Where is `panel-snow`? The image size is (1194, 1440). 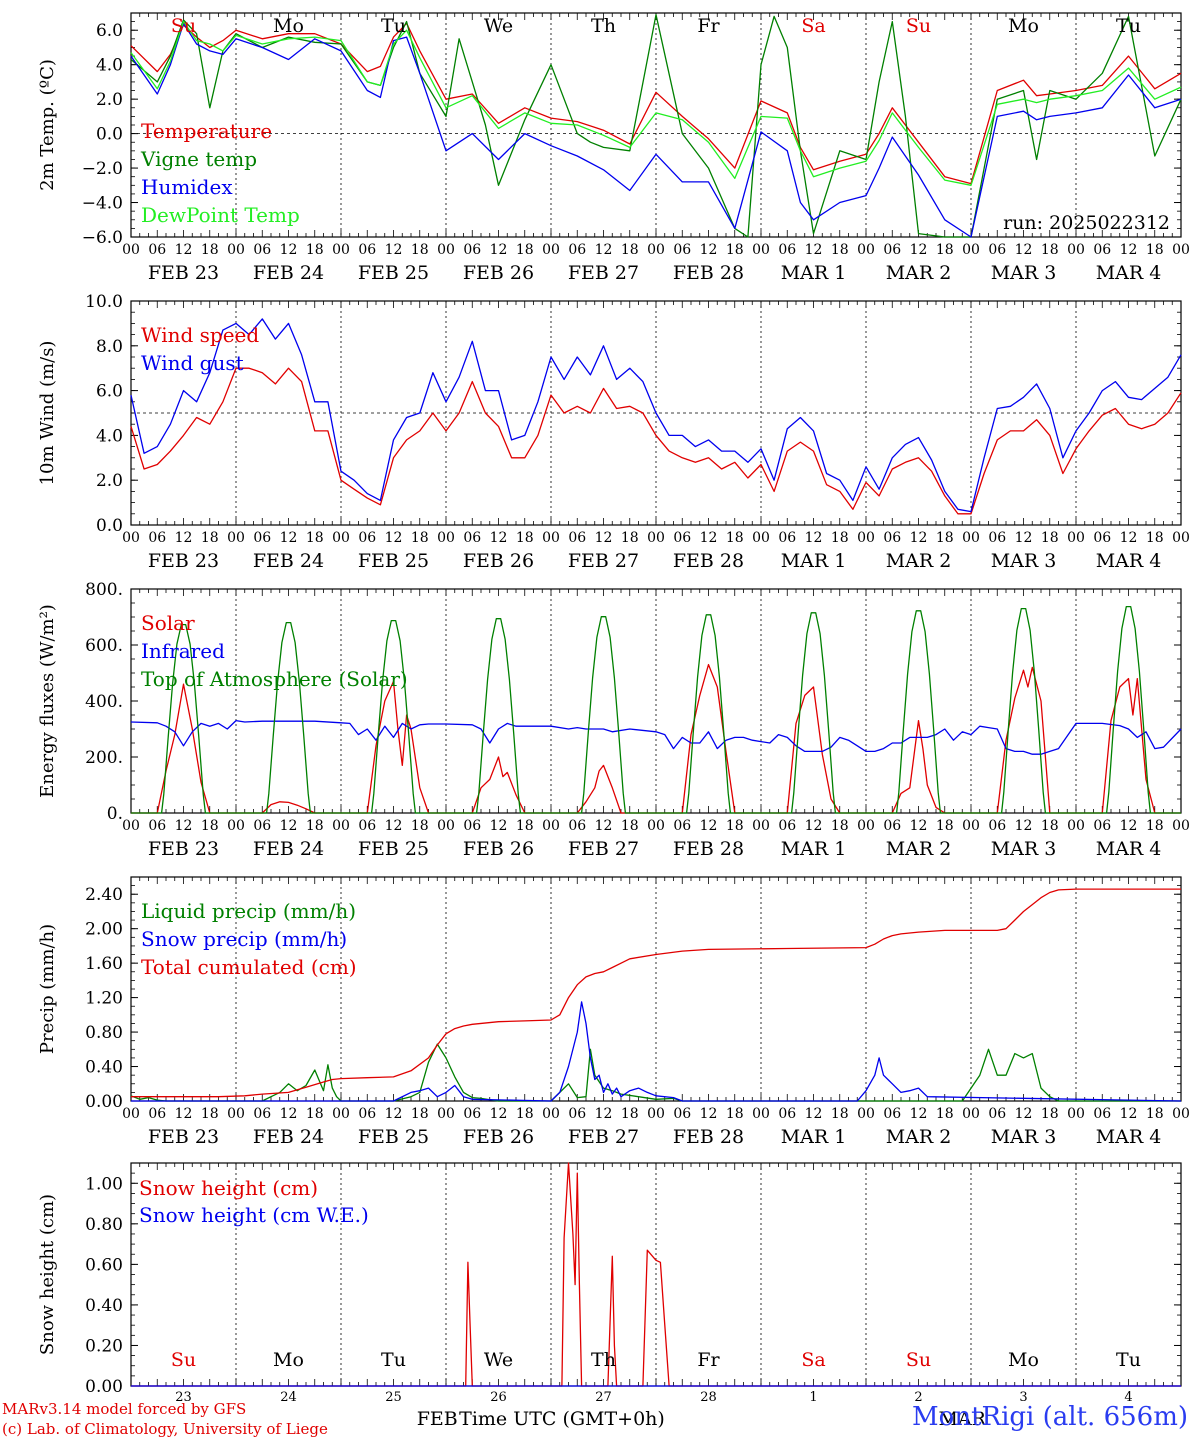 panel-snow is located at coordinates (656, 1274).